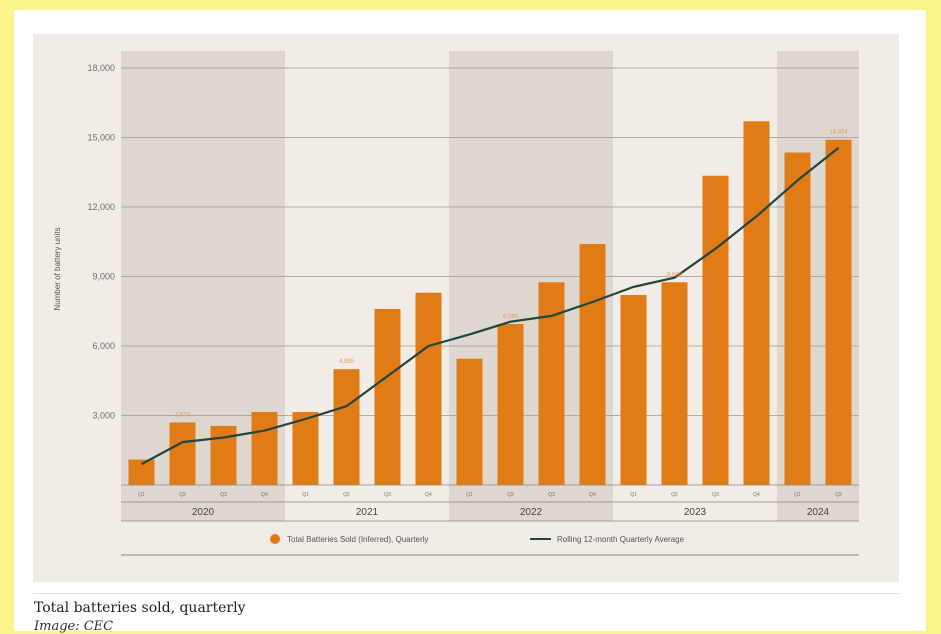  I want to click on legend-line-label: Rolling 12-month Quarterly Average, so click(621, 539).